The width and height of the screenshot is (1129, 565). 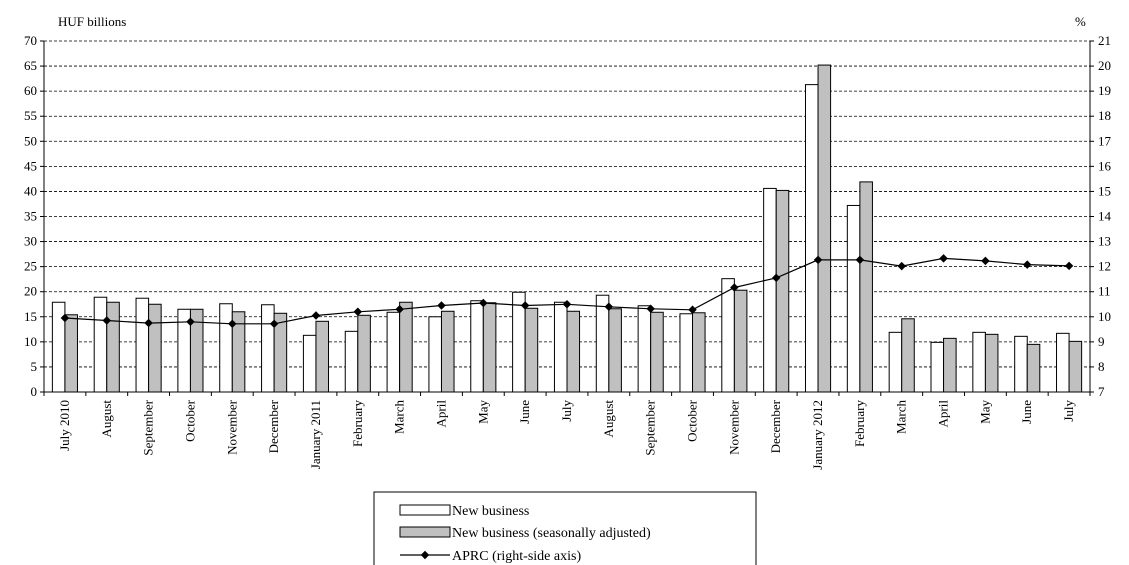 I want to click on legend-swatch-new-business, so click(x=425, y=510).